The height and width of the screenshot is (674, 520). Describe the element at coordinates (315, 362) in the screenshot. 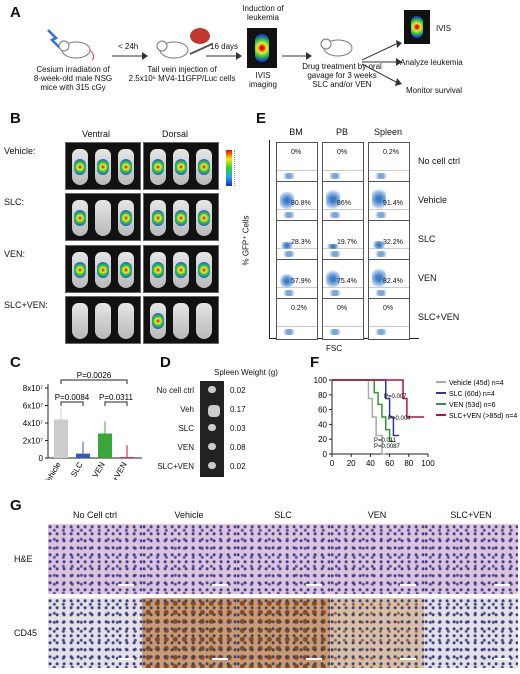

I see `panel-f-label: F` at that location.